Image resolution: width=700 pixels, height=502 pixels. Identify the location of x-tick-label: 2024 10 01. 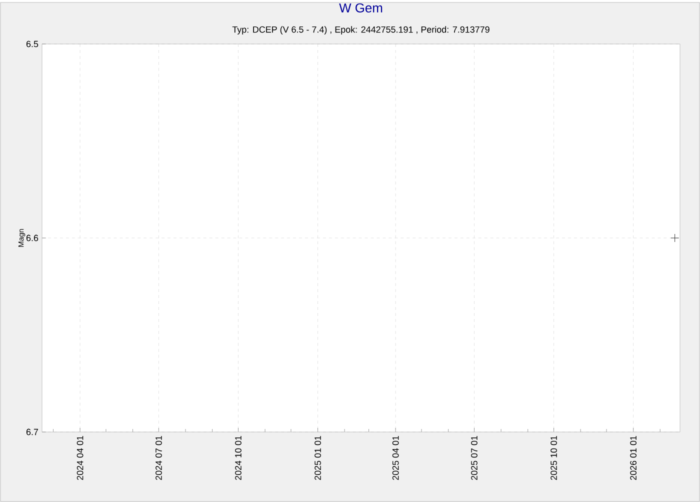
(238, 458).